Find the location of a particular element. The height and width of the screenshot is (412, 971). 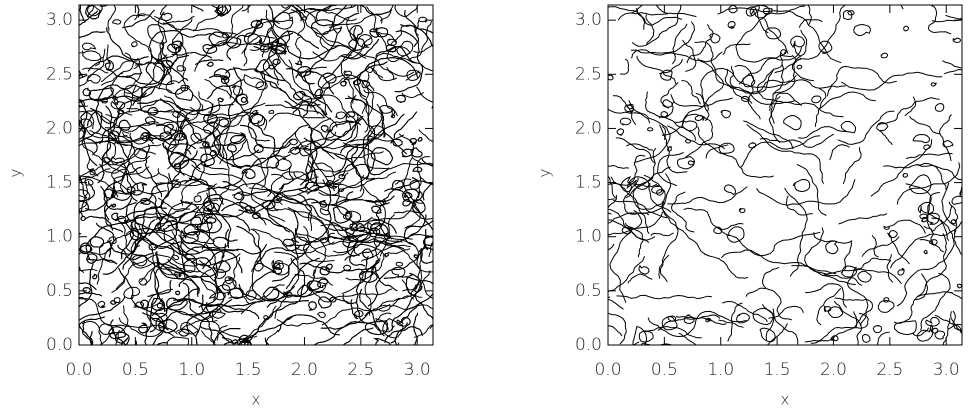

y-tick-label: 1.0 is located at coordinates (59, 237).